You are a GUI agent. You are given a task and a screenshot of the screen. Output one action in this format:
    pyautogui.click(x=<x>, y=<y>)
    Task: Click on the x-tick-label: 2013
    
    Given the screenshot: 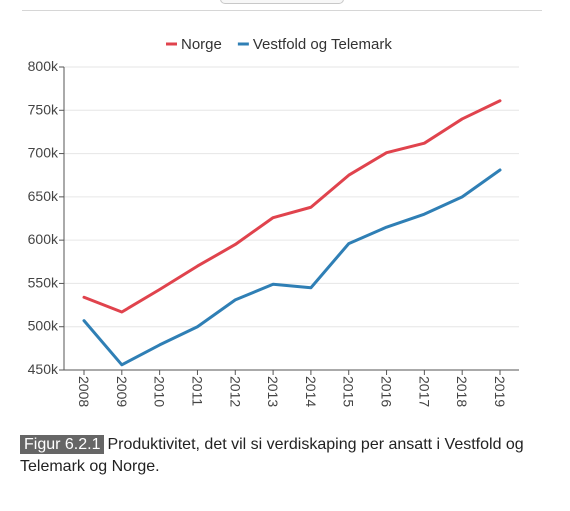 What is the action you would take?
    pyautogui.click(x=273, y=391)
    